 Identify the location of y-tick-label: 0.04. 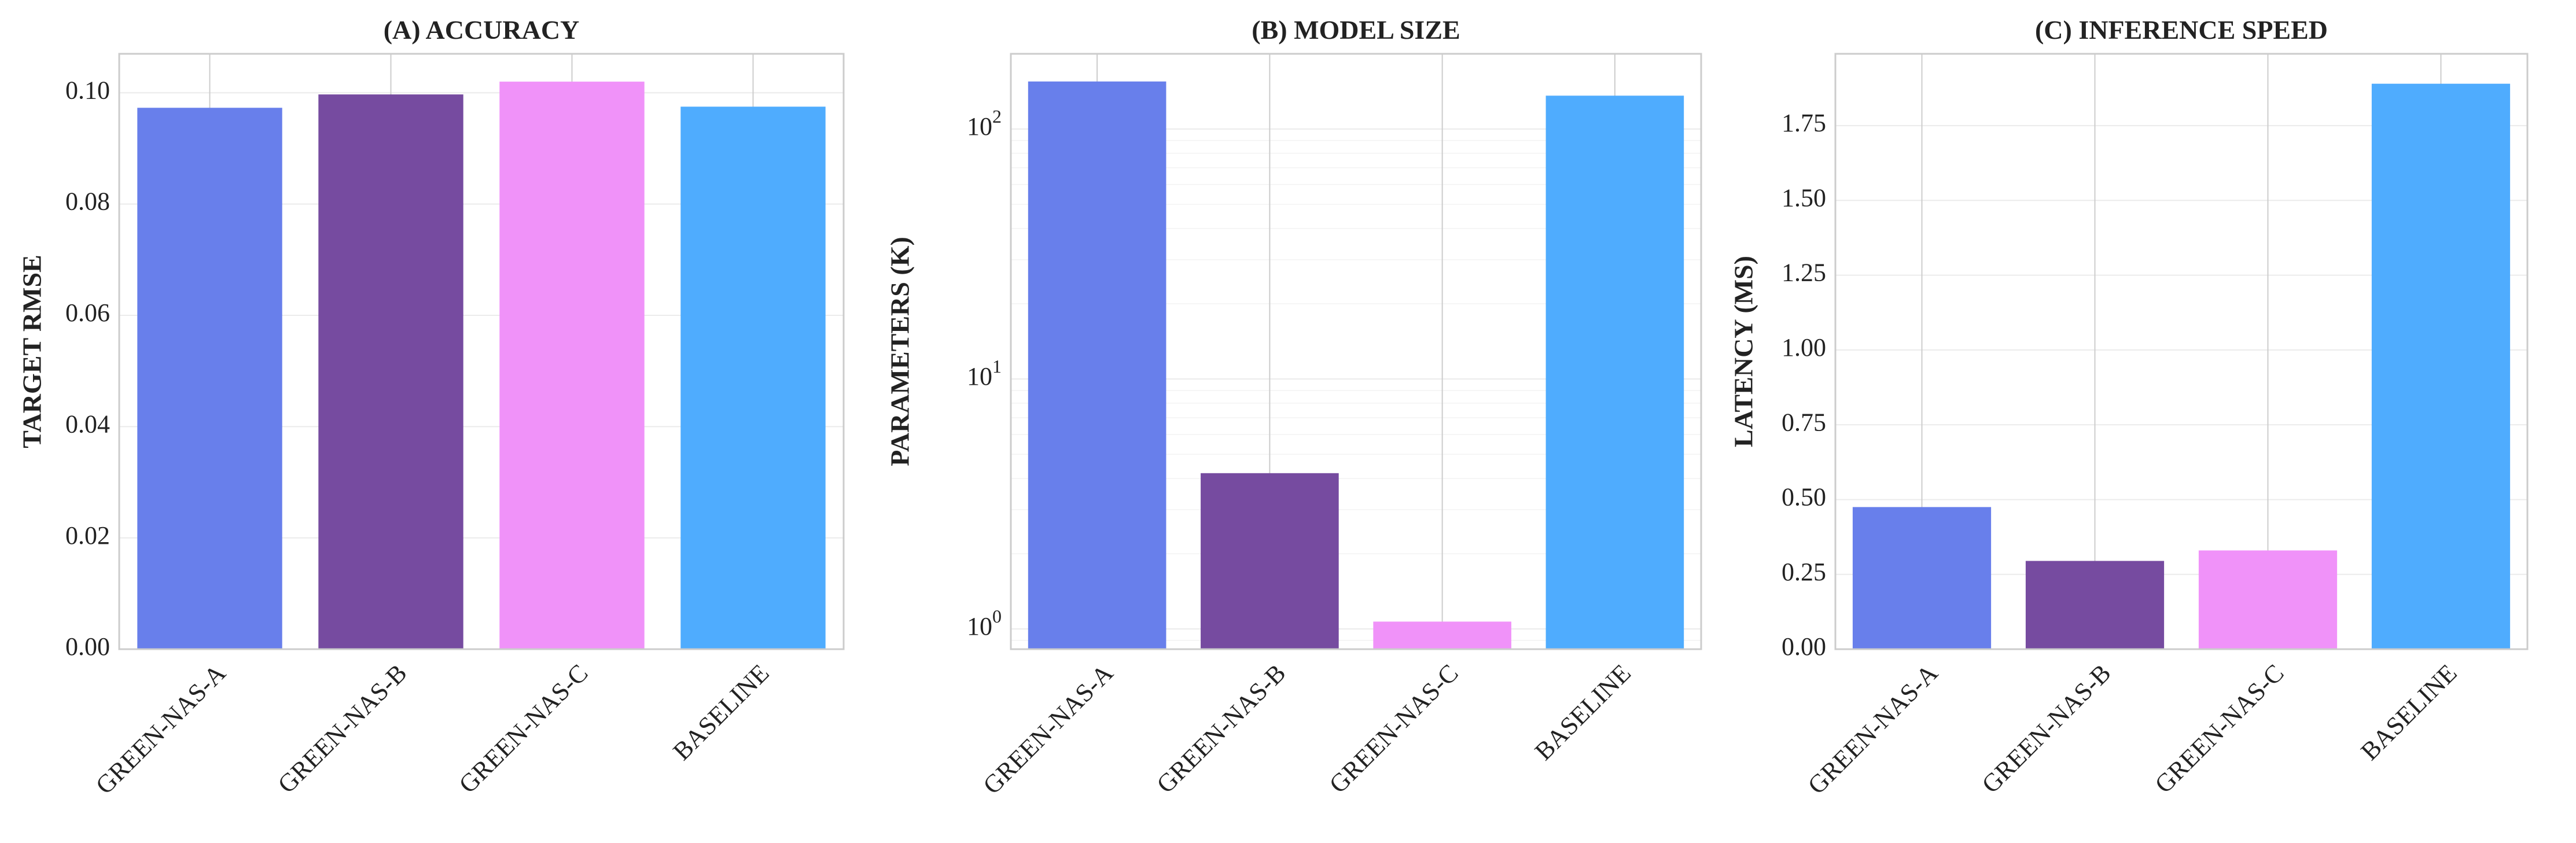
(87, 424).